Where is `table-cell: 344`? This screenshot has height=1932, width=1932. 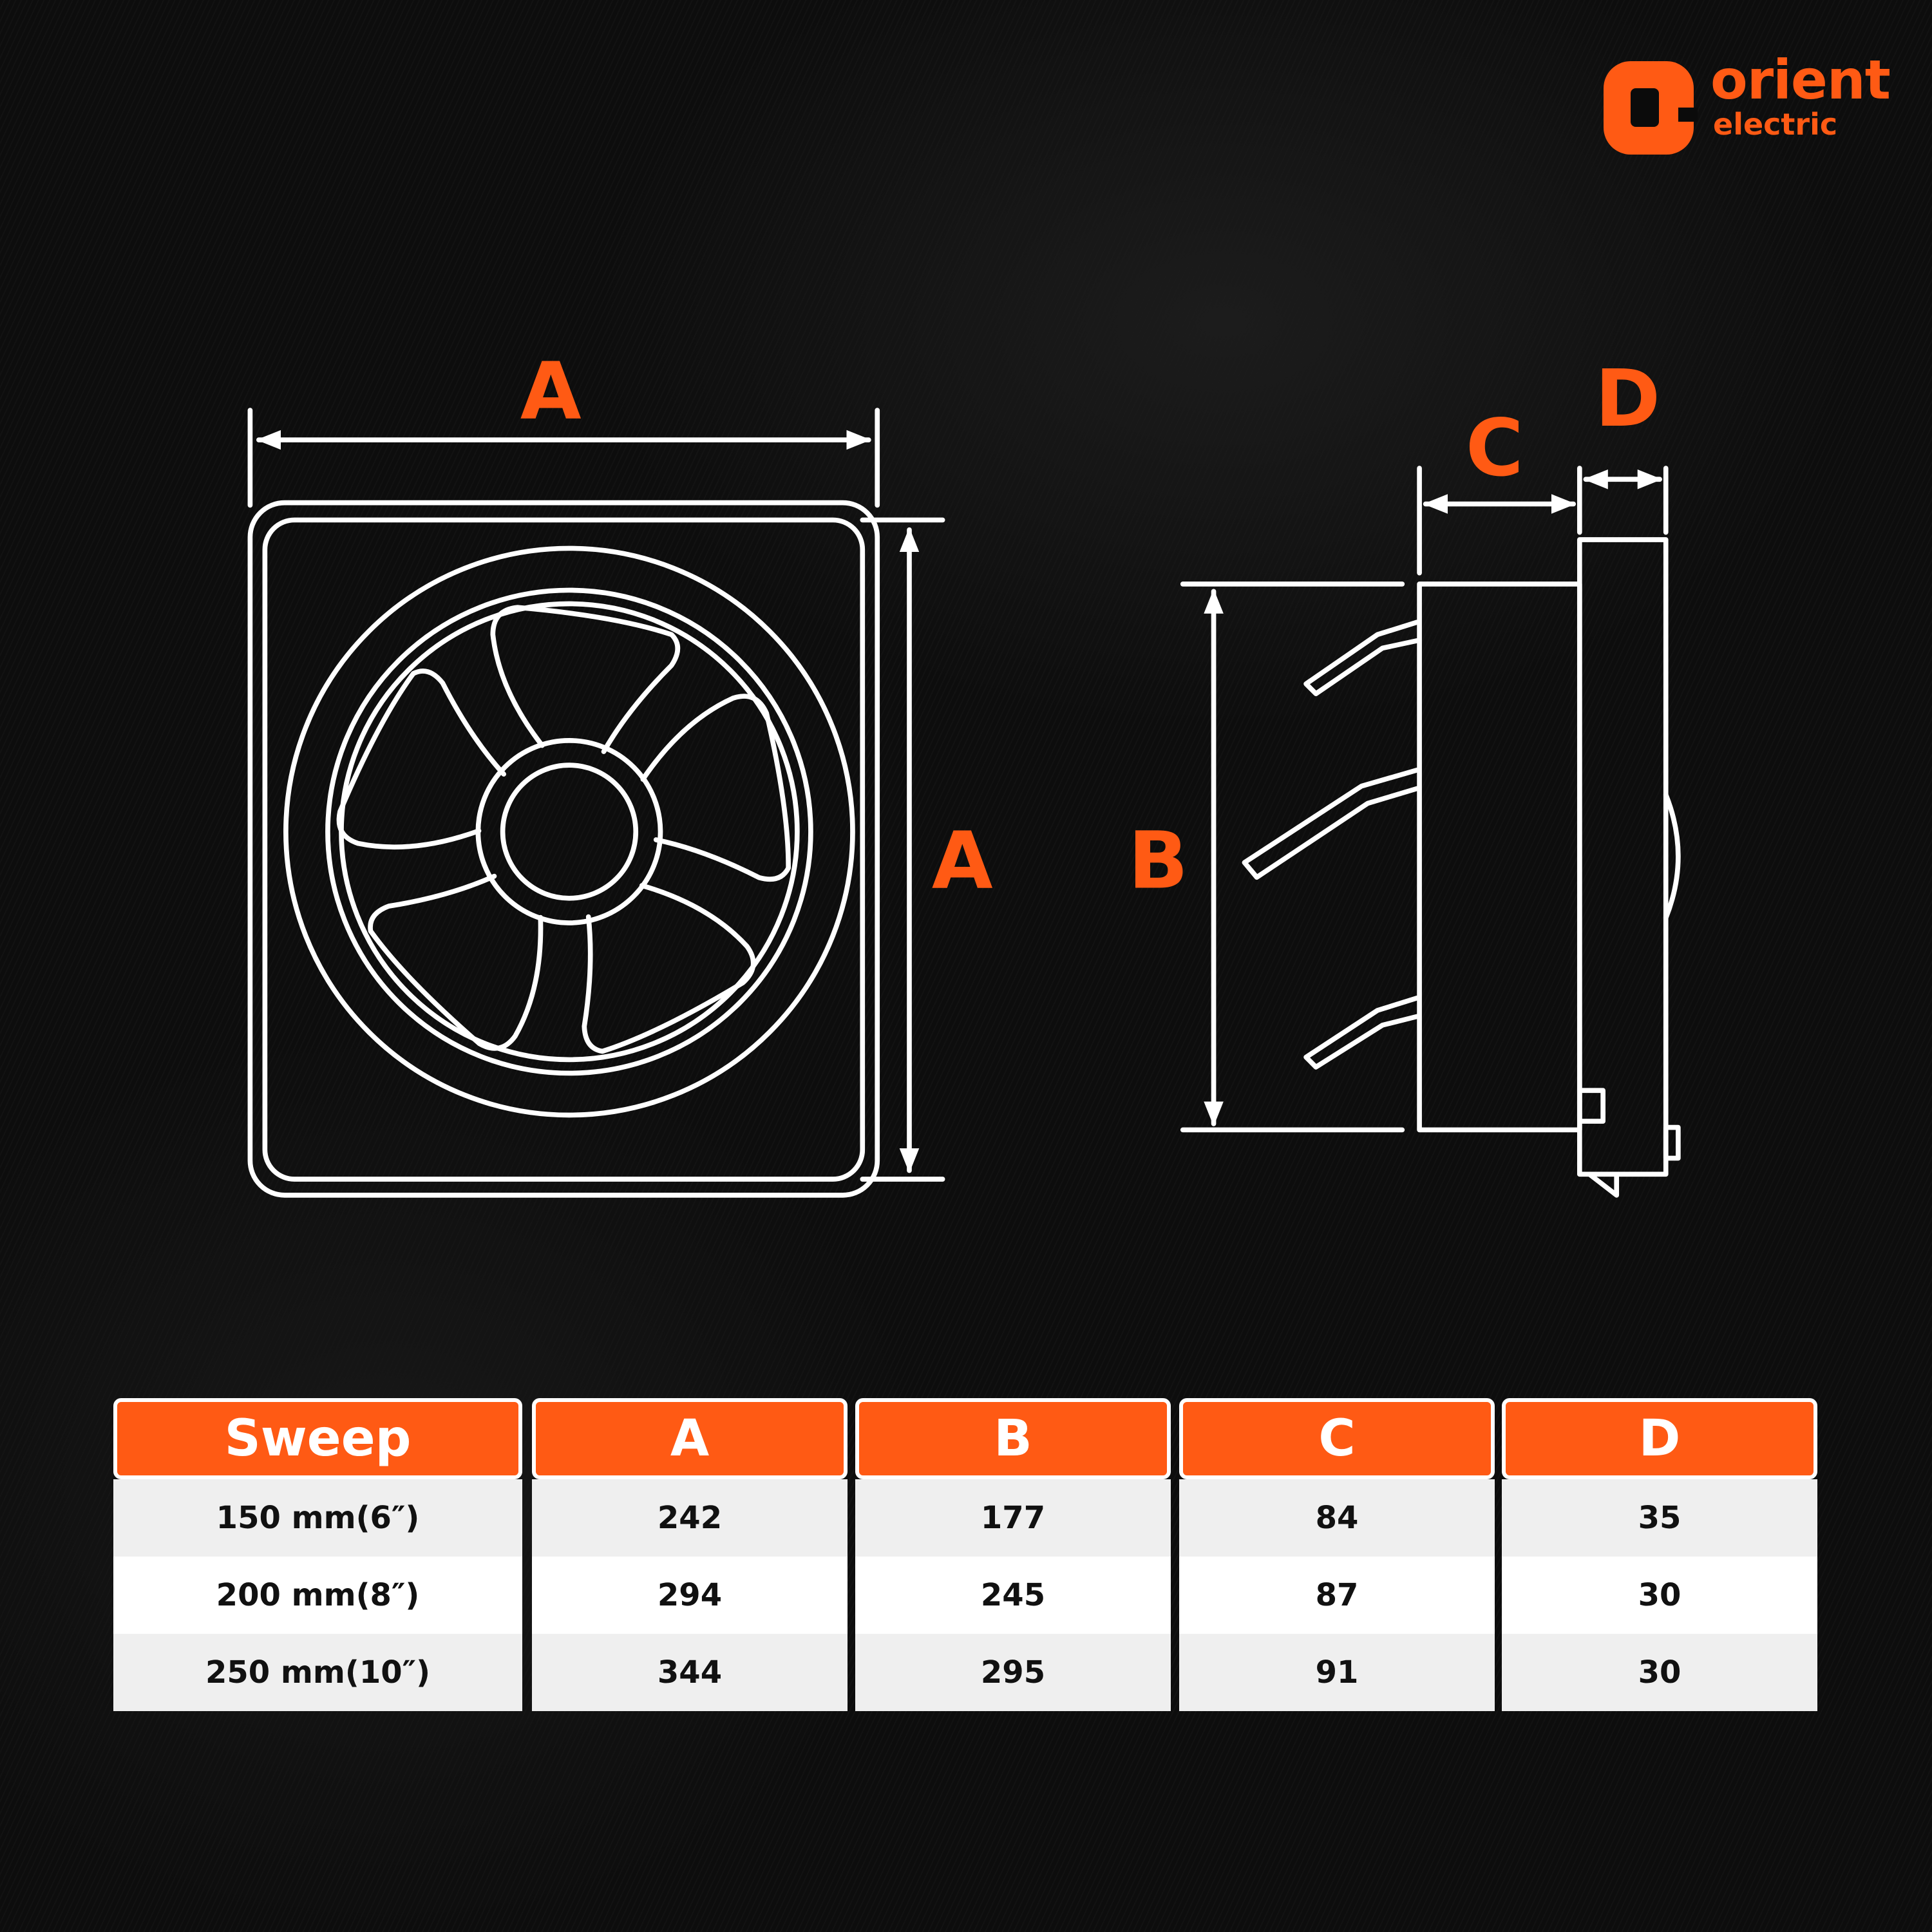 table-cell: 344 is located at coordinates (690, 1673).